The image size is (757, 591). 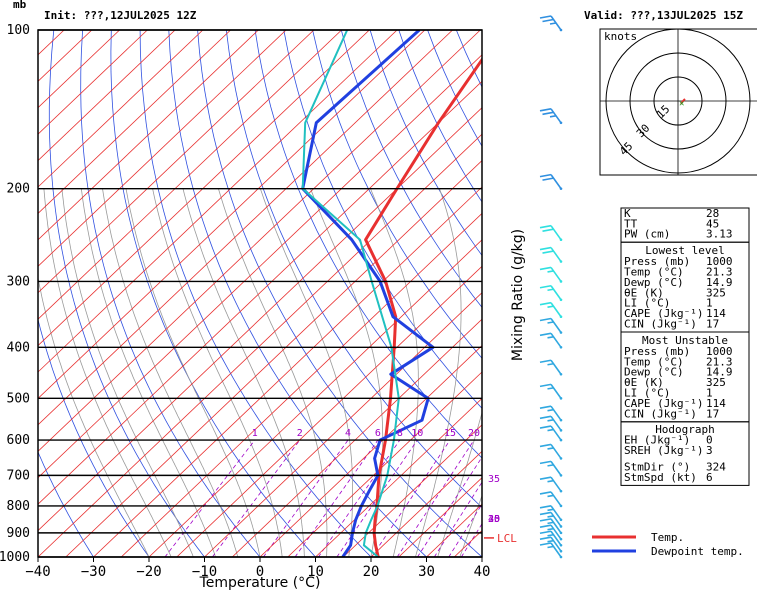 I want to click on index-label-lowest: Dewp (°C), so click(x=654, y=282).